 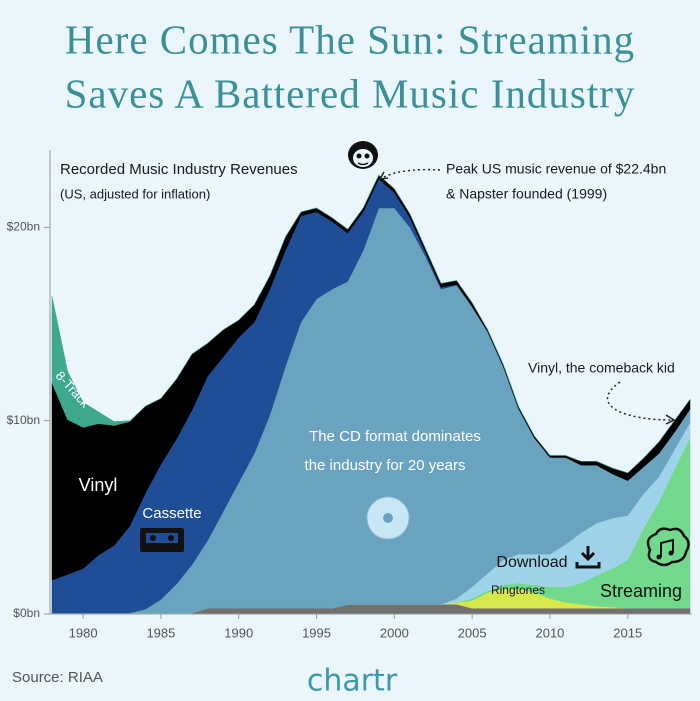 I want to click on x-tick-label: 1980, so click(x=83, y=632).